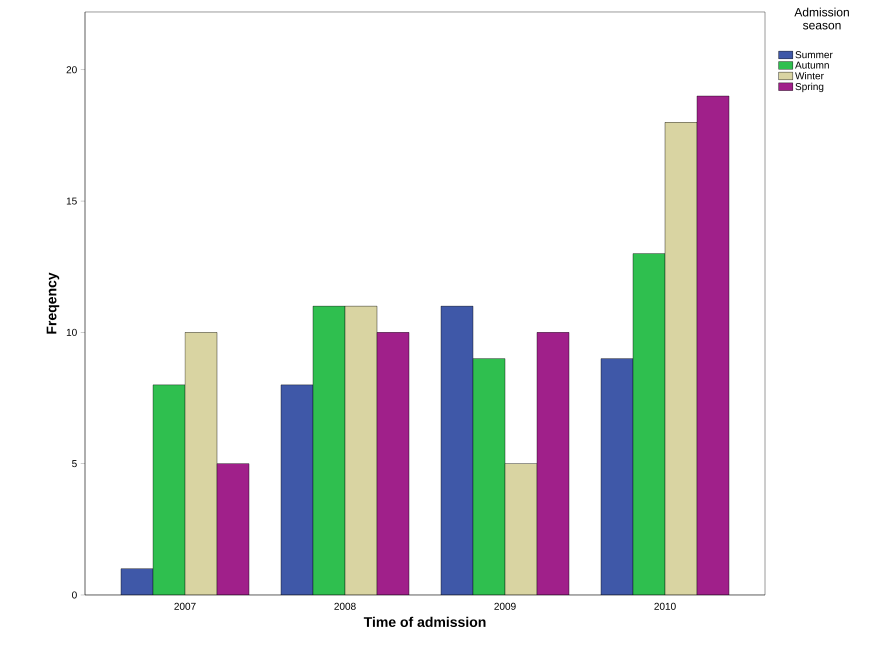 The width and height of the screenshot is (879, 650). Describe the element at coordinates (71, 201) in the screenshot. I see `y-tick-label: 15` at that location.